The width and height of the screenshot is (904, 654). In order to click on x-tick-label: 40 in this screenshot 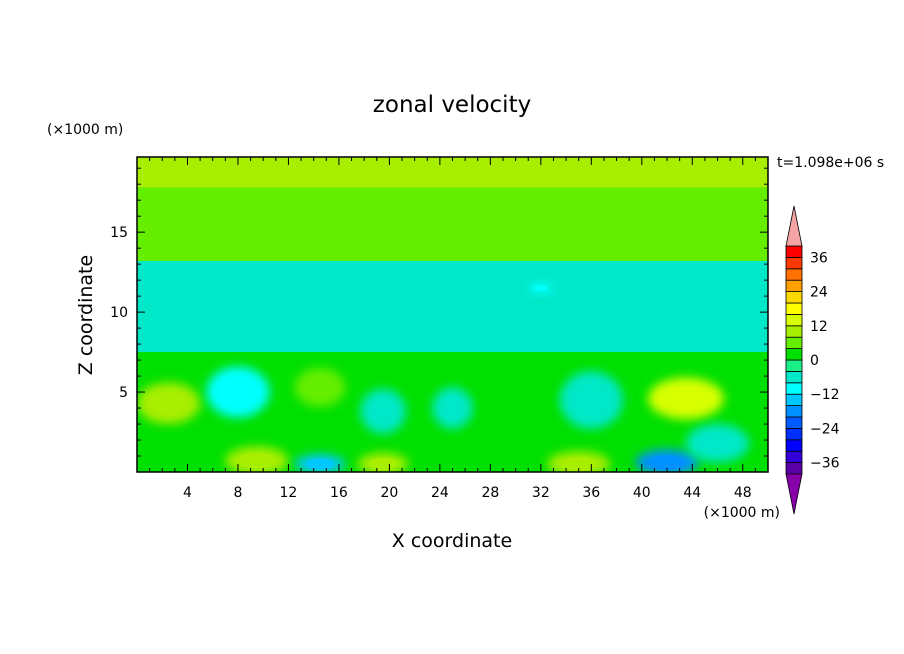, I will do `click(642, 493)`.